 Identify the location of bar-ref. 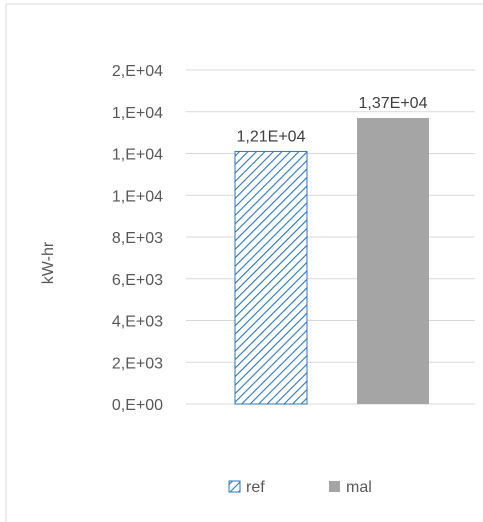
(271, 277).